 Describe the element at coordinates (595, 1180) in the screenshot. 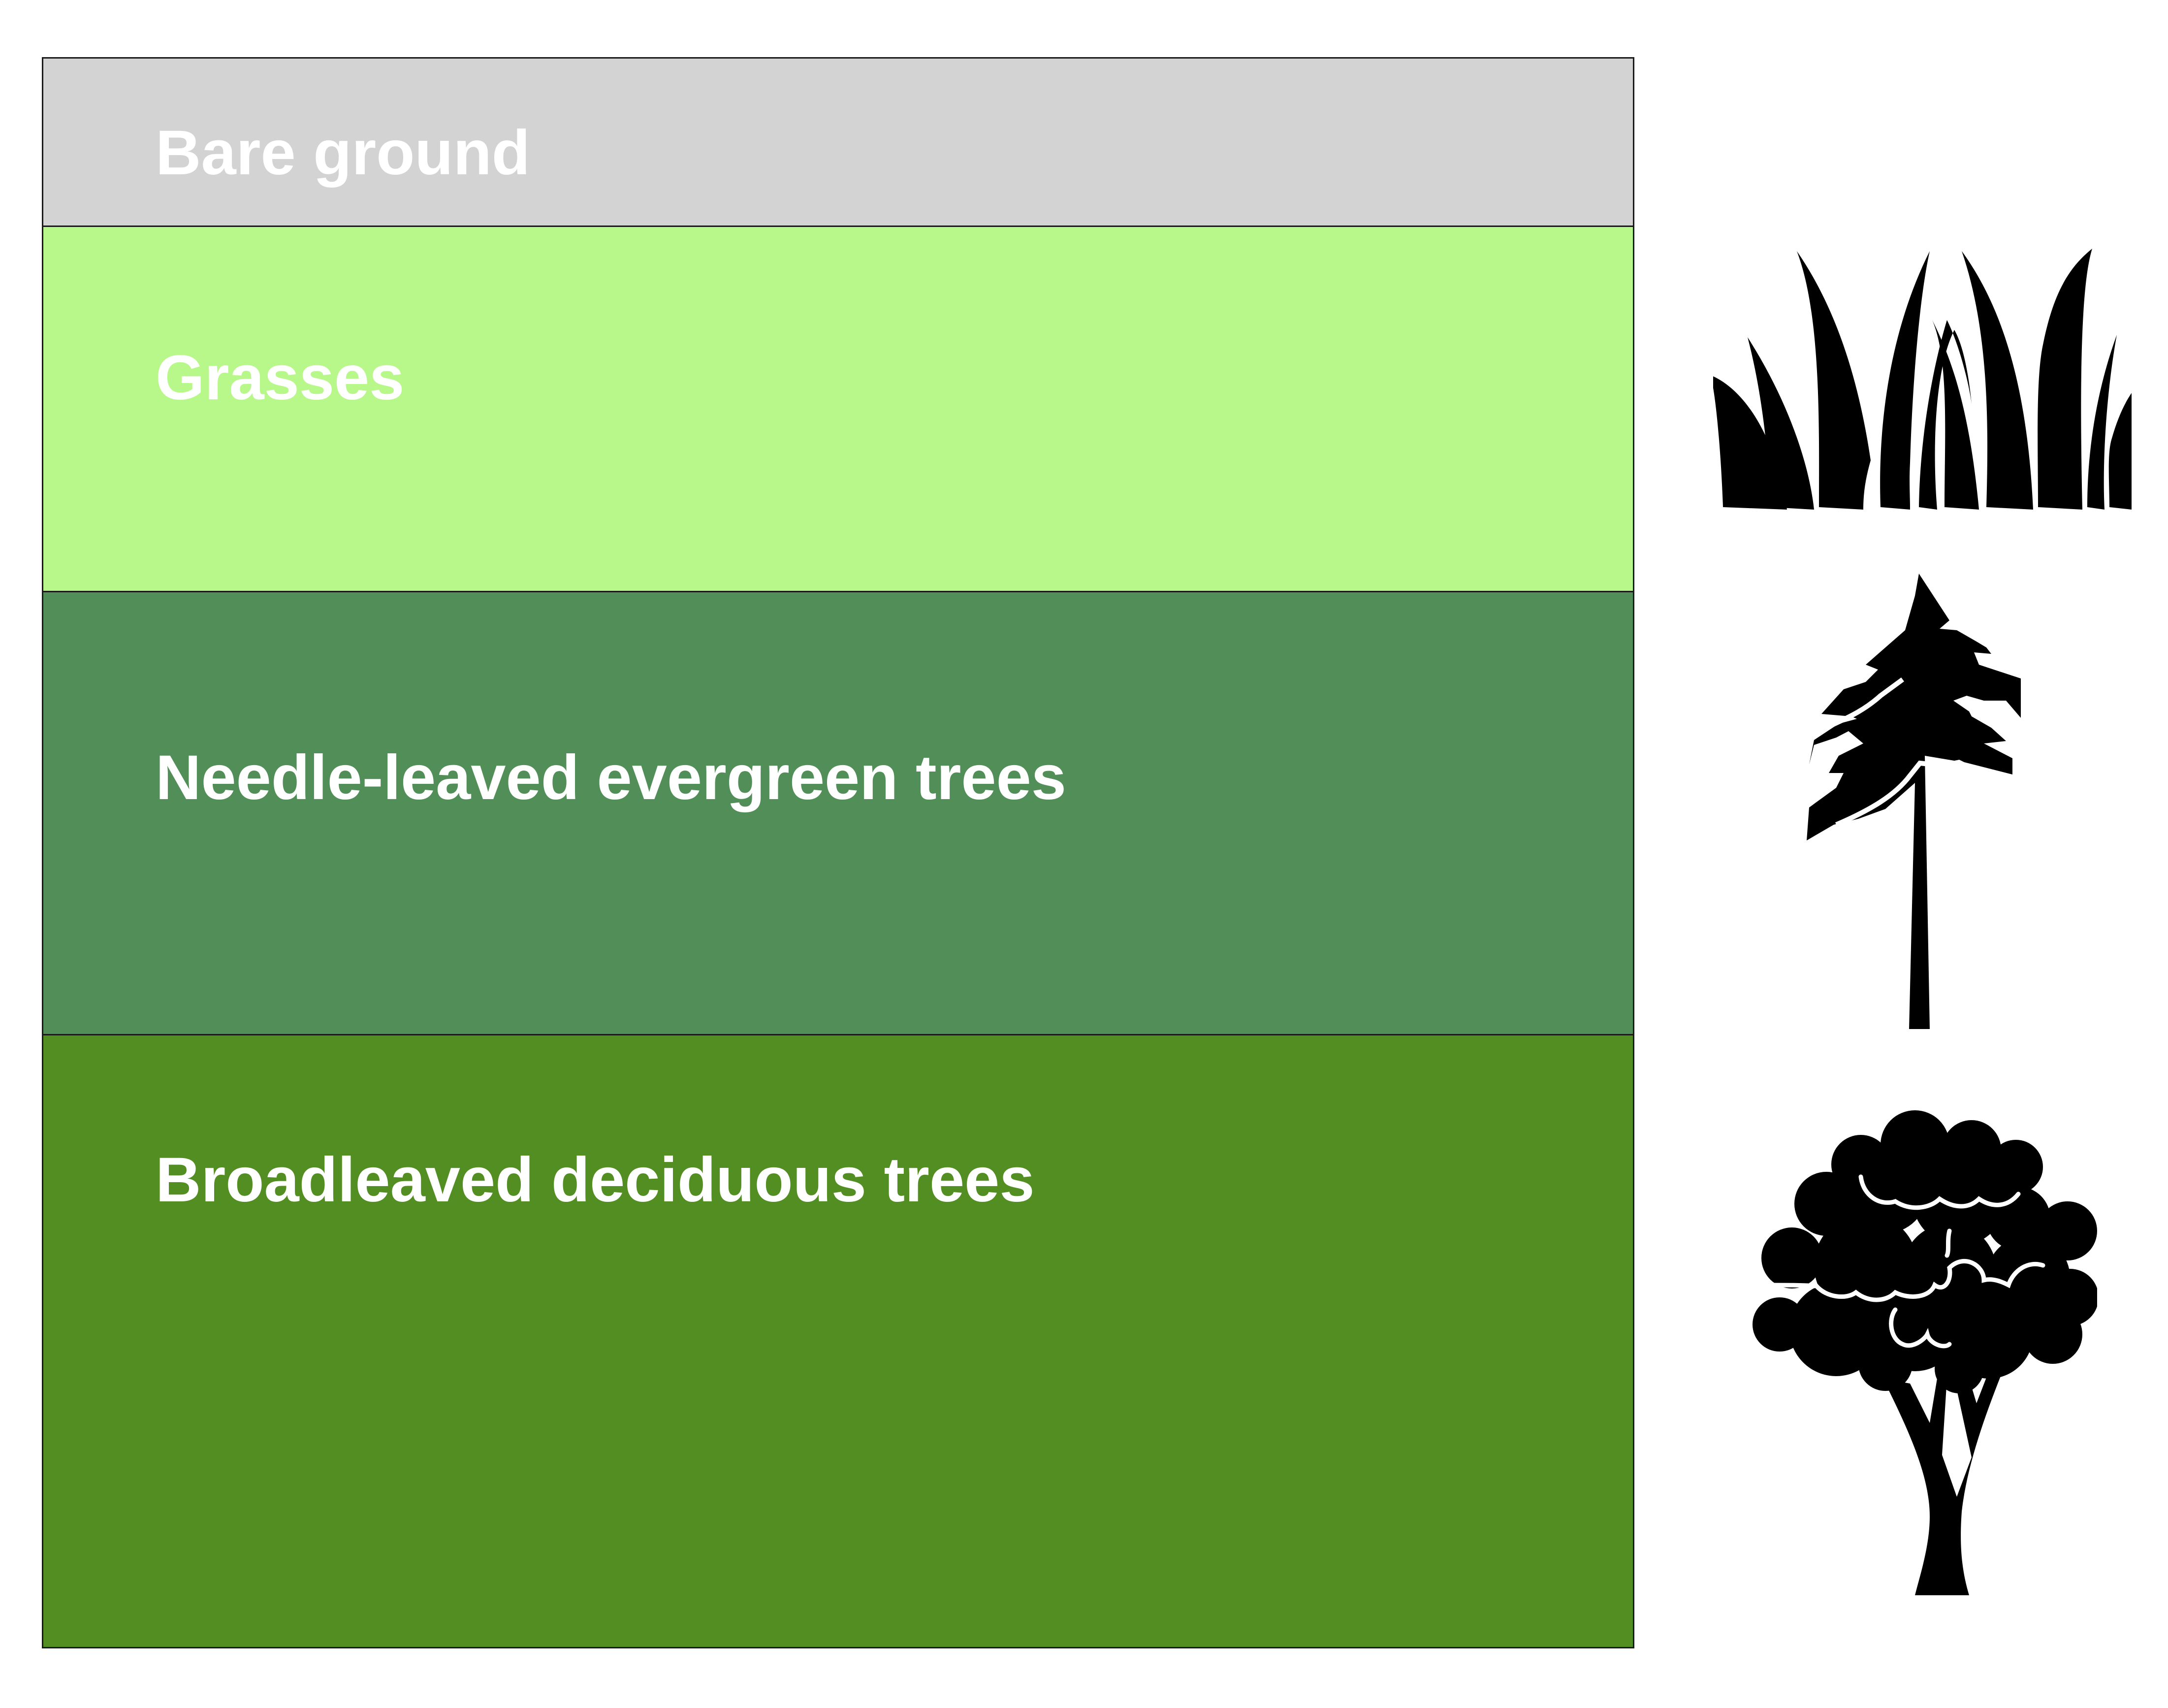

I see `band-label-broadleaved-trees: Broadleaved deciduous trees` at that location.